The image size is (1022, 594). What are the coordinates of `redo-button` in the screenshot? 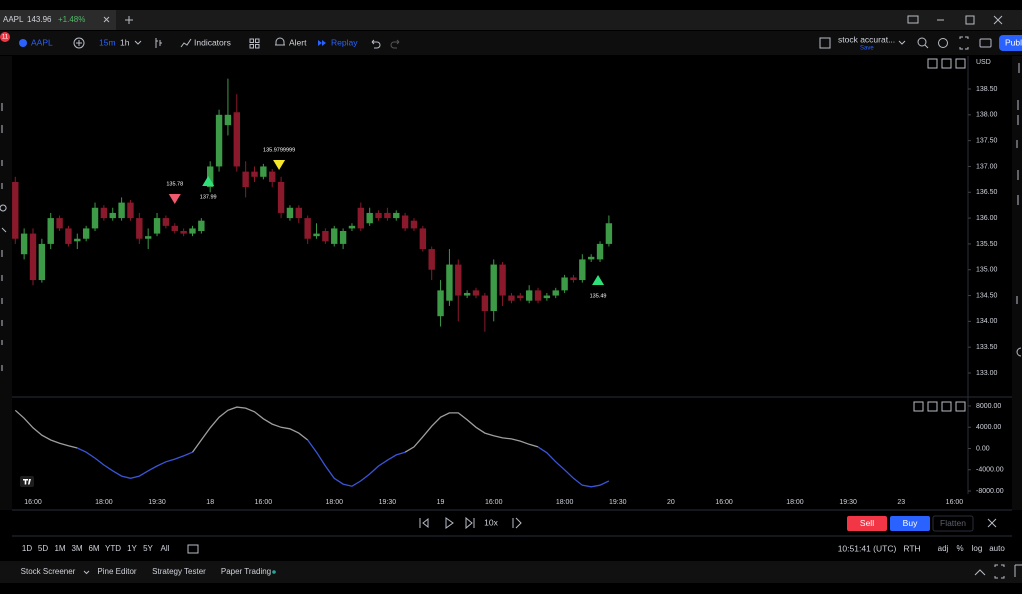 It's located at (395, 44).